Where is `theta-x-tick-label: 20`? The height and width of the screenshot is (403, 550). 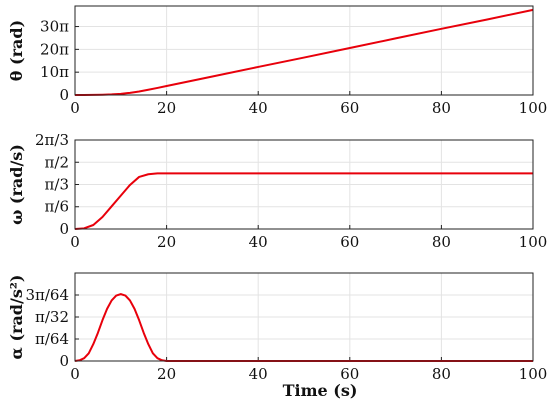
theta-x-tick-label: 20 is located at coordinates (166, 108).